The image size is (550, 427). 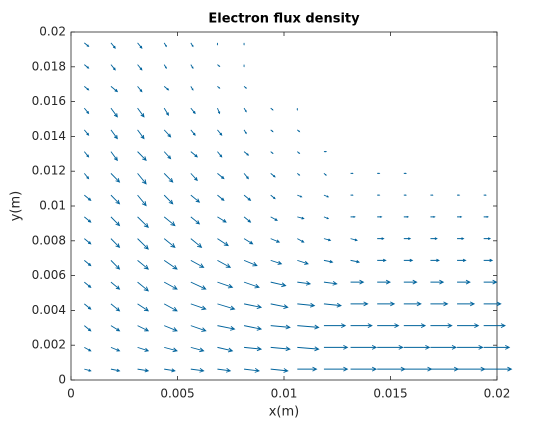 What do you see at coordinates (284, 412) in the screenshot?
I see `x-axis-label: x(m)` at bounding box center [284, 412].